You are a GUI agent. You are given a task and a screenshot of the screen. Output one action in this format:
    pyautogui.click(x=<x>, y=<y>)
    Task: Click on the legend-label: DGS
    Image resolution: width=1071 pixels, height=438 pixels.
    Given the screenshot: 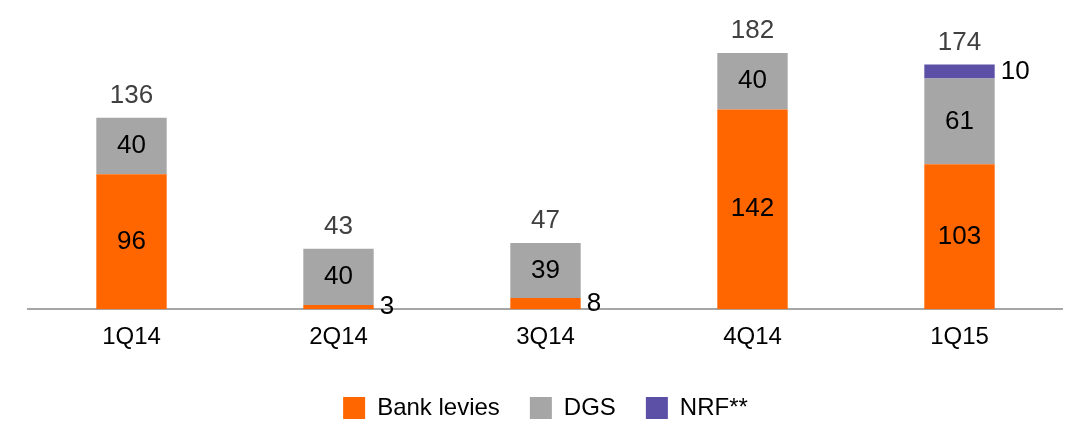 What is the action you would take?
    pyautogui.click(x=589, y=406)
    